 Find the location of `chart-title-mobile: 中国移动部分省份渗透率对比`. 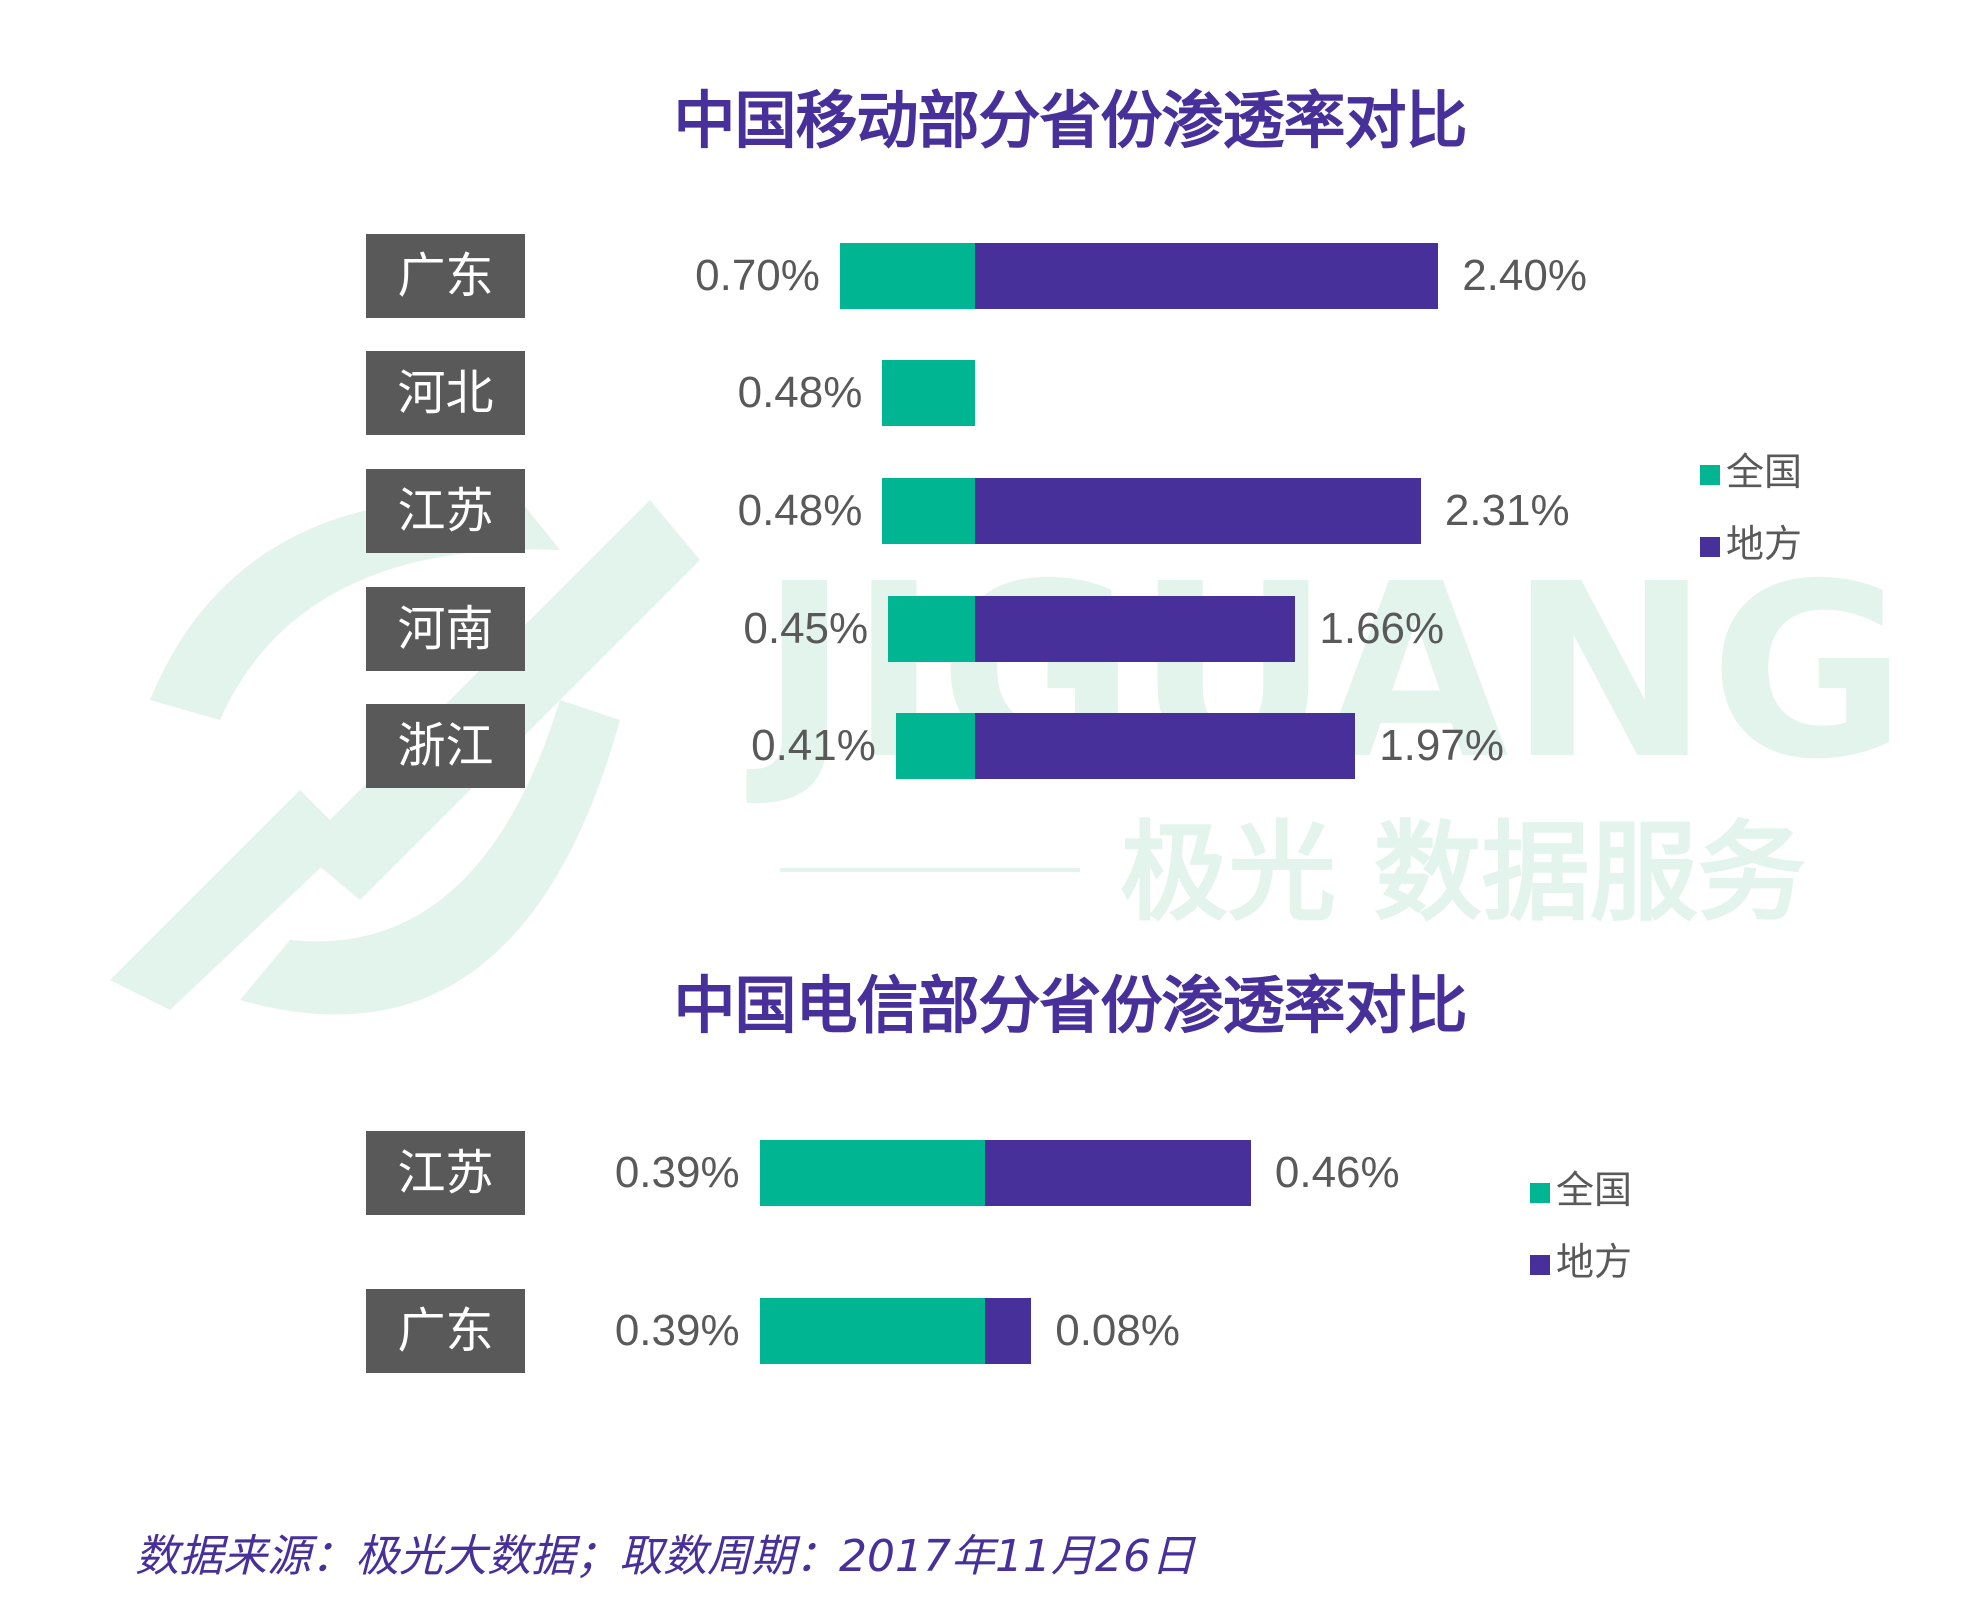

chart-title-mobile: 中国移动部分省份渗透率对比 is located at coordinates (1070, 120).